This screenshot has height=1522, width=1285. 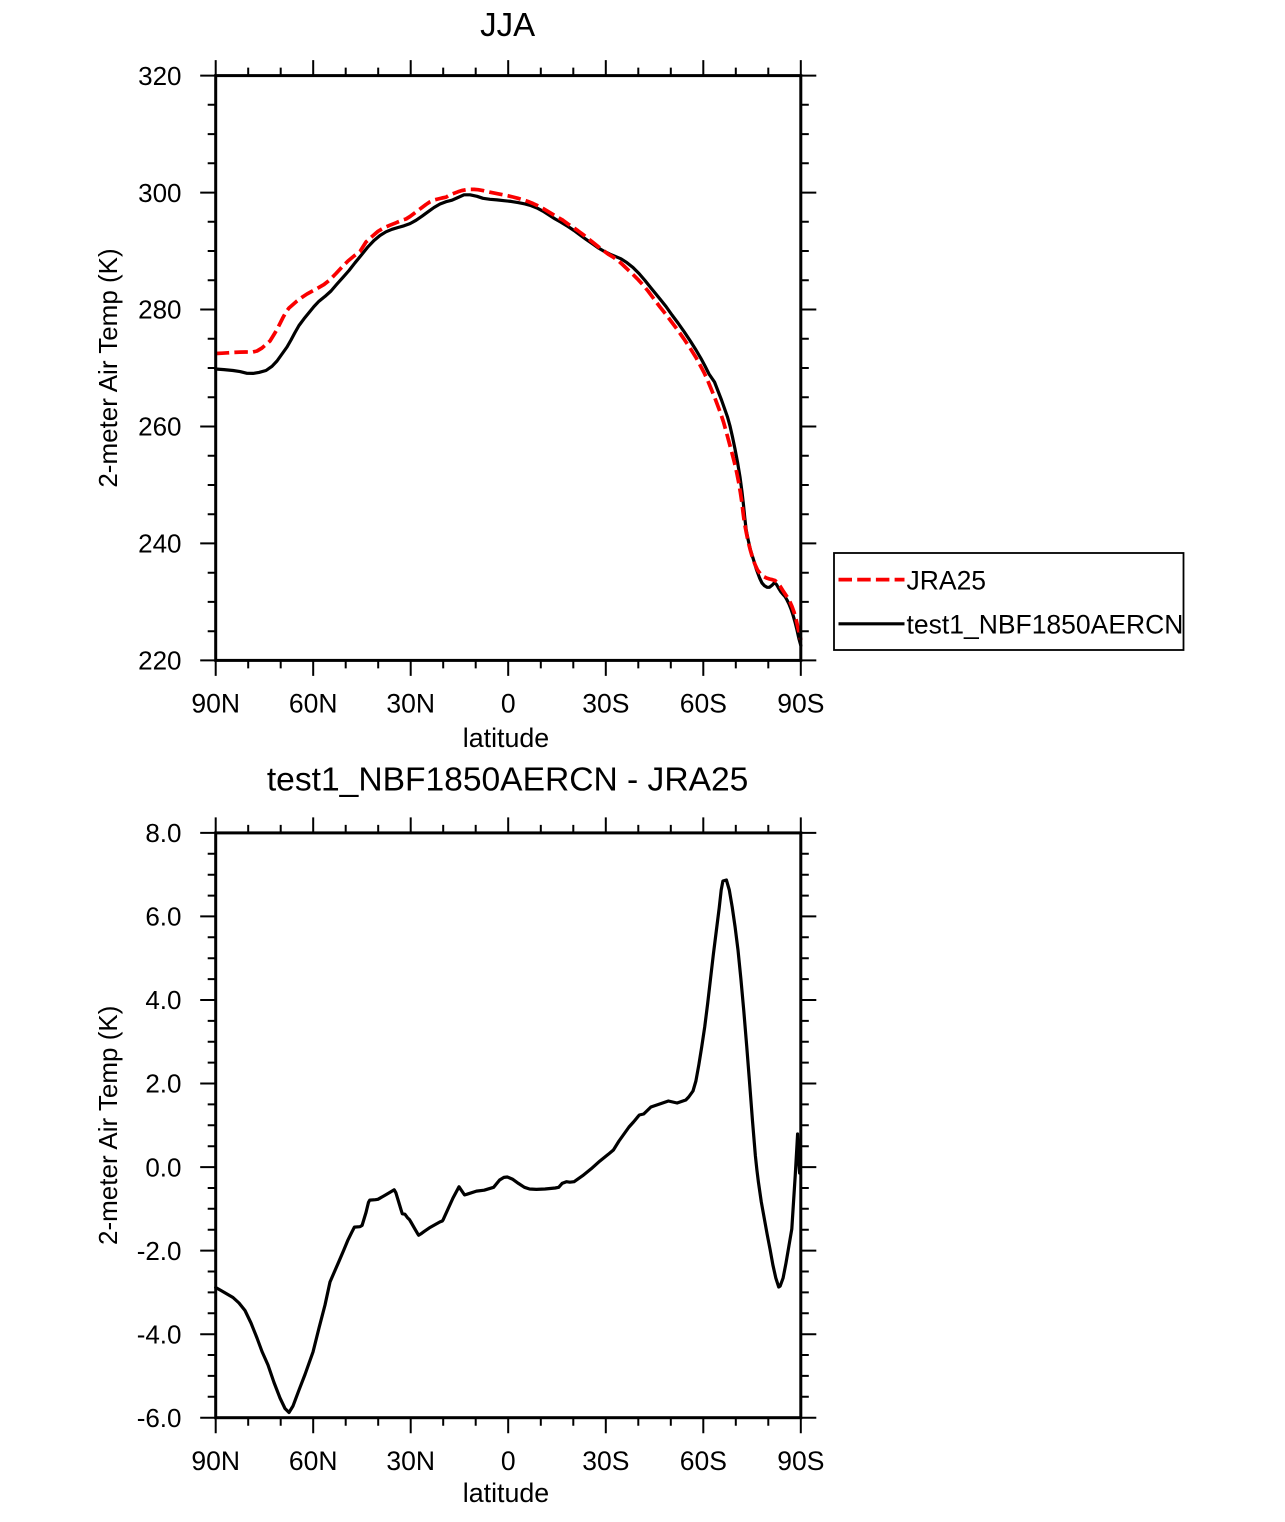 What do you see at coordinates (159, 1418) in the screenshot?
I see `svg-text: -6.0` at bounding box center [159, 1418].